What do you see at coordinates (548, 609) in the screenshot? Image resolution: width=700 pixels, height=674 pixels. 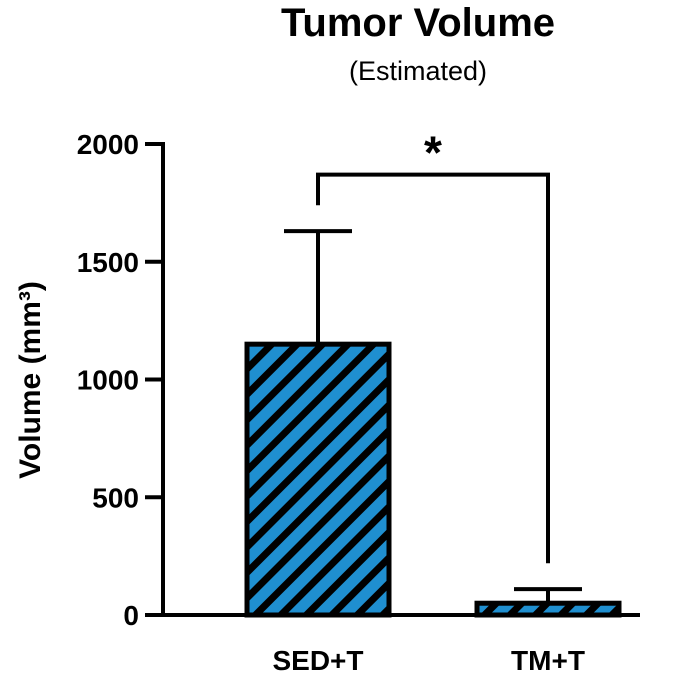 I see `bar-tm-t` at bounding box center [548, 609].